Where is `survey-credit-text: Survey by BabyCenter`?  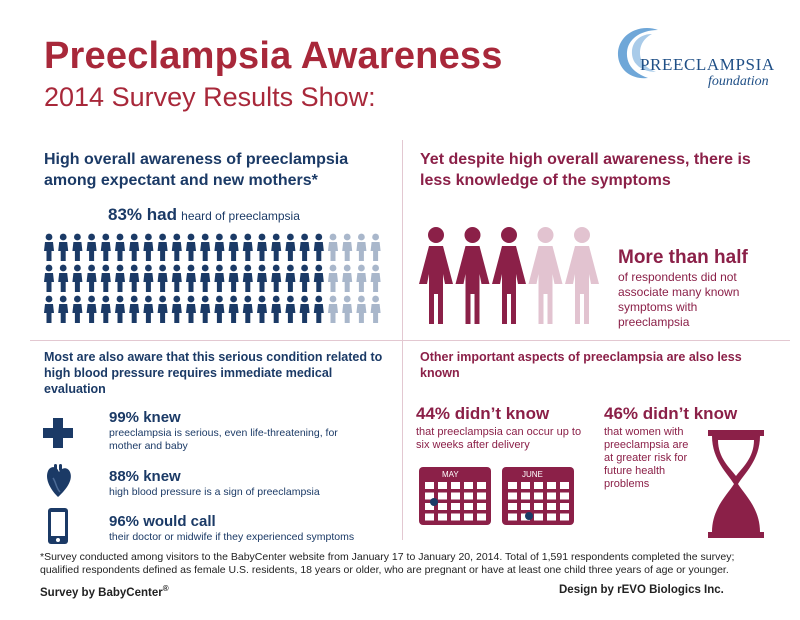
survey-credit-text: Survey by BabyCenter is located at coordinates (101, 592).